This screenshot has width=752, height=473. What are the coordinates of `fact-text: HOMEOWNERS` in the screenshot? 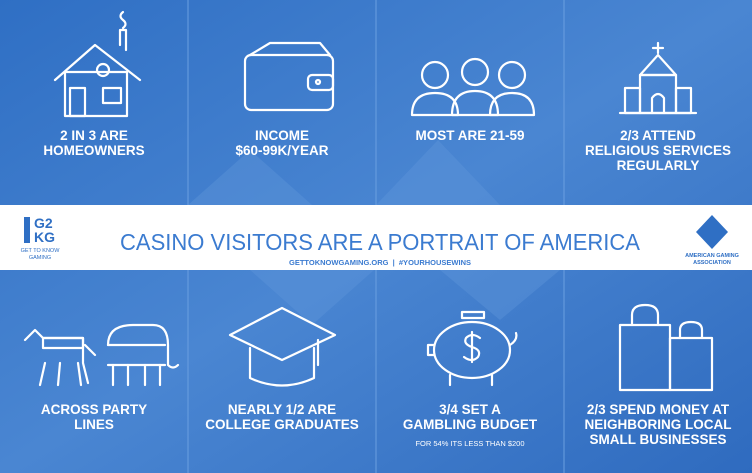 It's located at (93, 150).